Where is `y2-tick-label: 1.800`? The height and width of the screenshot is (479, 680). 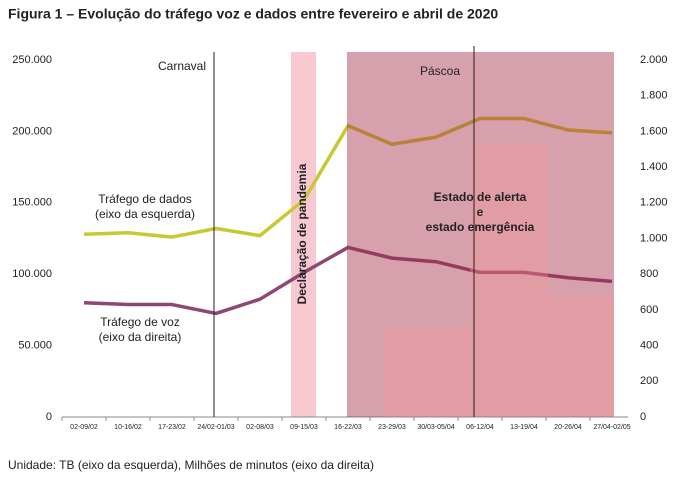
y2-tick-label: 1.800 is located at coordinates (654, 96).